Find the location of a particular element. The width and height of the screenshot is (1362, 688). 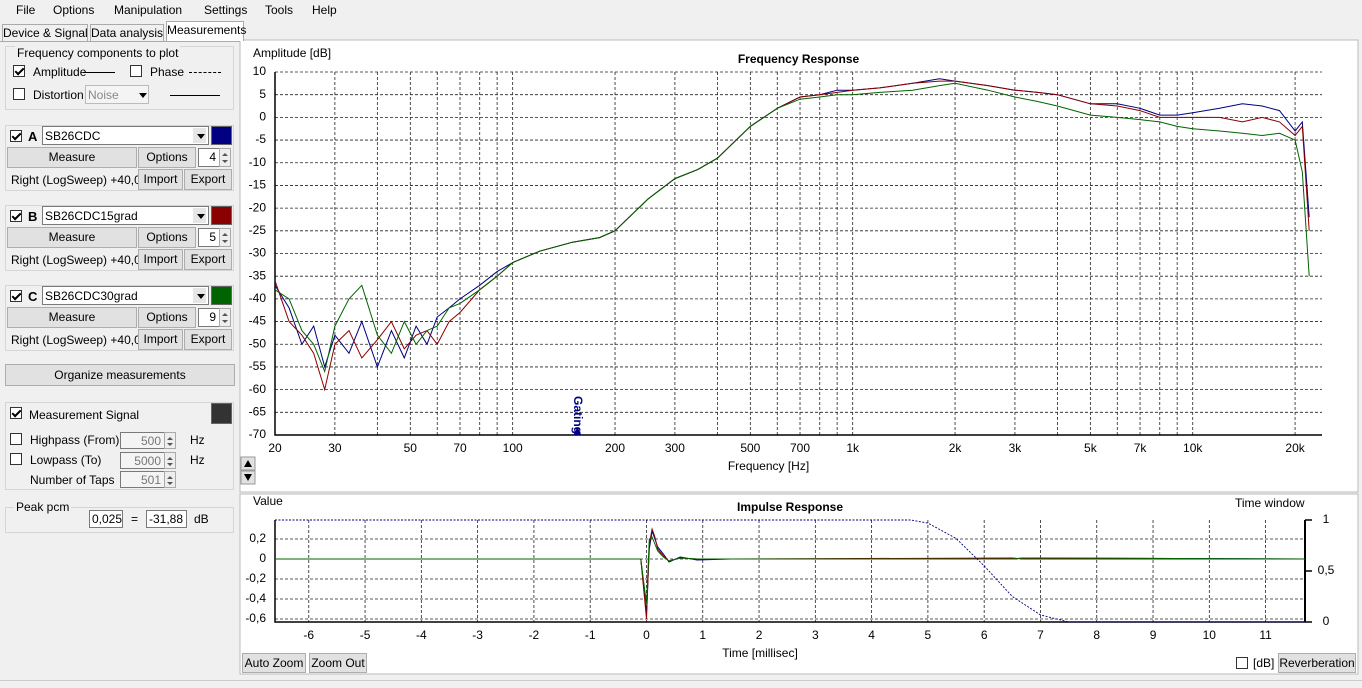

x-tick-label: 2 is located at coordinates (759, 635).